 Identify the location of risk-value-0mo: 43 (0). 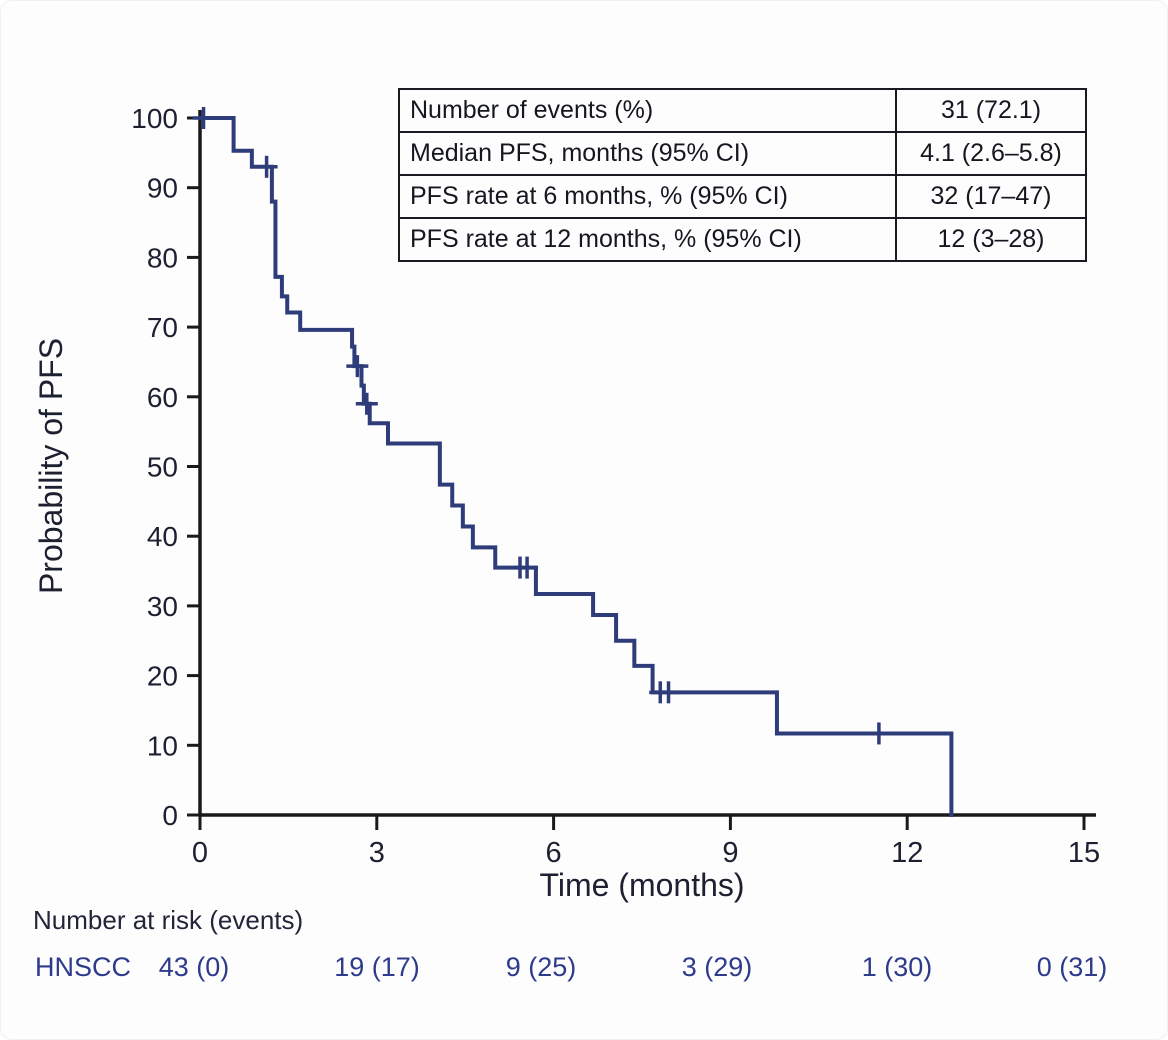
(194, 967).